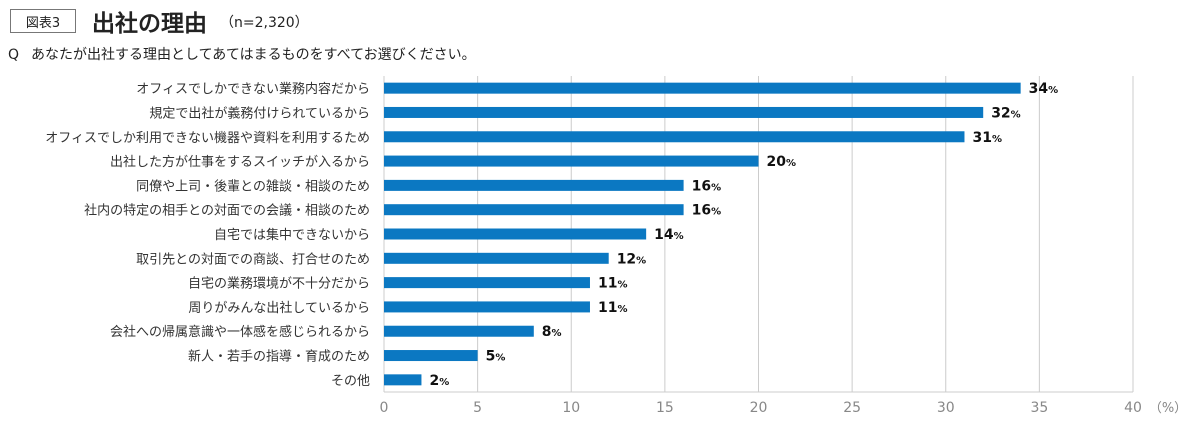 The image size is (1200, 432). What do you see at coordinates (1006, 113) in the screenshot?
I see `data-label: 32%` at bounding box center [1006, 113].